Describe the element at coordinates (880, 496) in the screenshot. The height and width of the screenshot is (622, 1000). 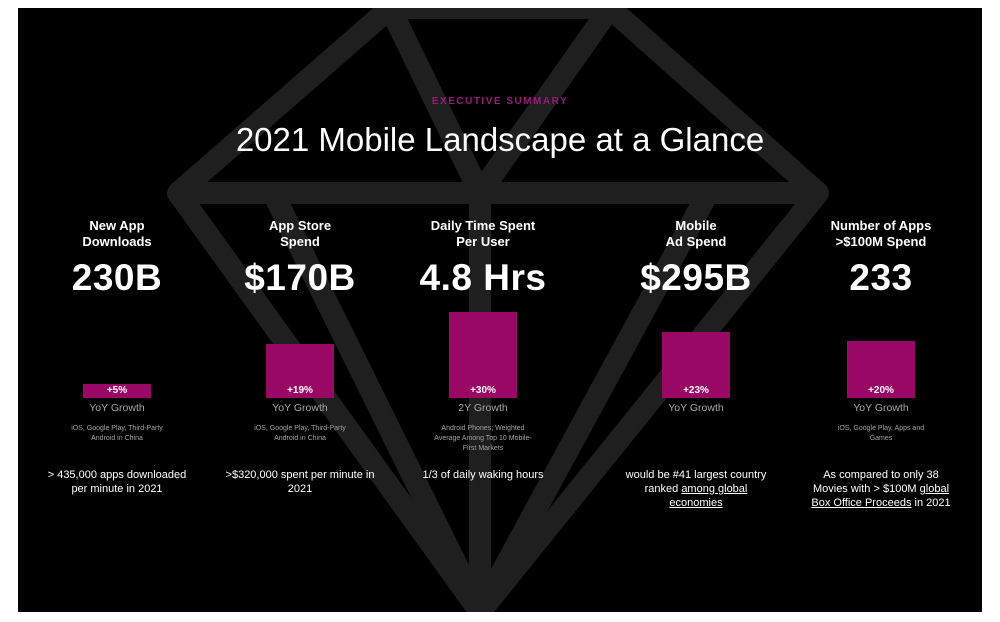
I see `fact-link-text: global Box Office Proceeds` at that location.